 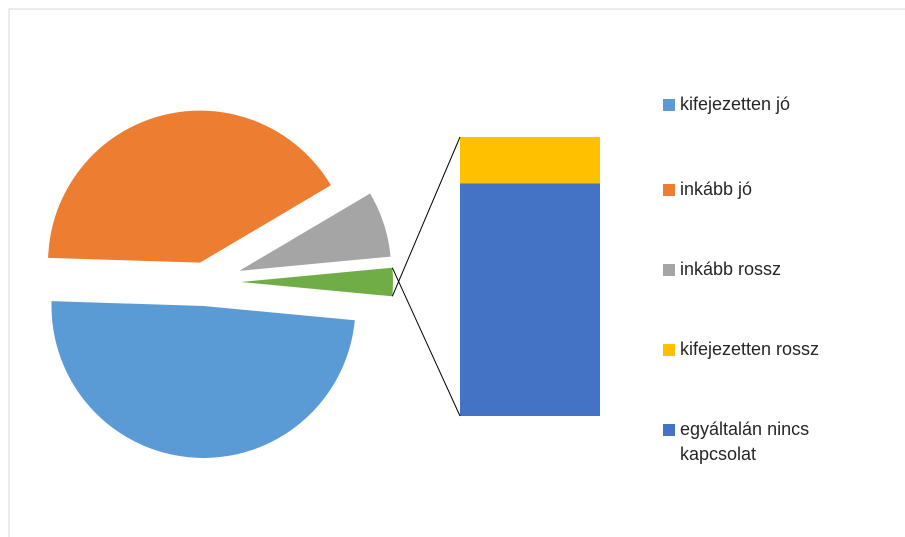 What do you see at coordinates (765, 189) in the screenshot?
I see `legend-item: inkább jó` at bounding box center [765, 189].